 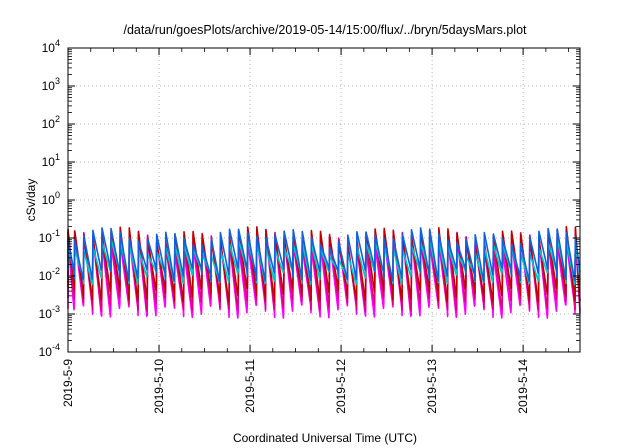 I want to click on x-tick-label: 2019-5-9, so click(x=68, y=383).